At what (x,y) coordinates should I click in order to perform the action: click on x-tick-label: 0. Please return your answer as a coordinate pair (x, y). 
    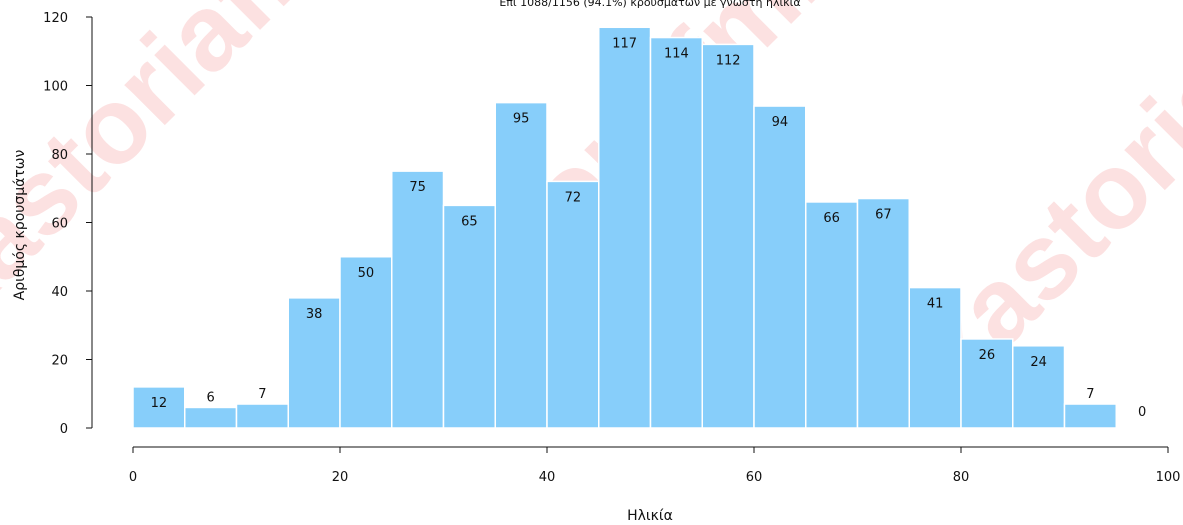
    Looking at the image, I should click on (133, 477).